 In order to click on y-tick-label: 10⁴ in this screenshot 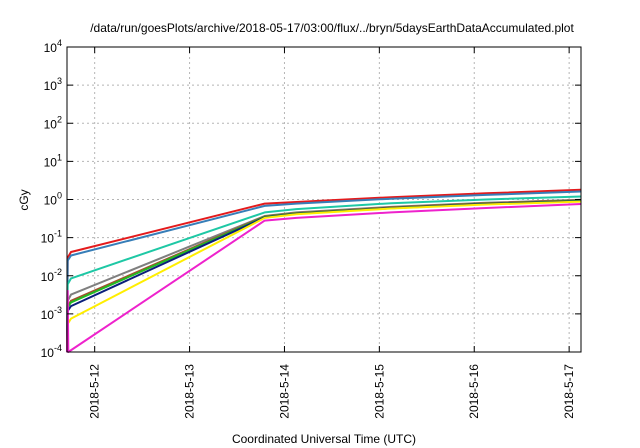, I will do `click(53, 46)`.